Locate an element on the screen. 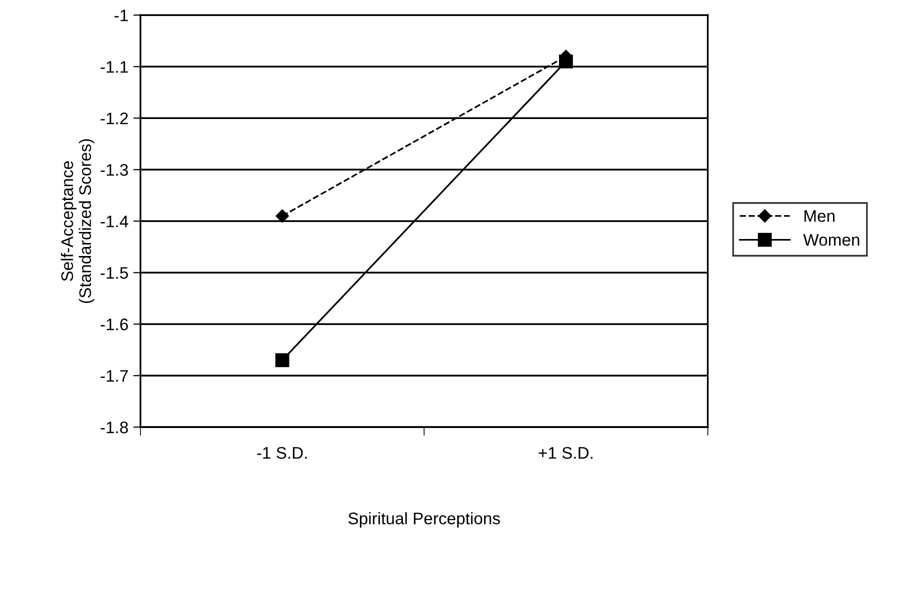  y-axis-title: Self-Acceptance (Standardized Scores) is located at coordinates (77, 221).